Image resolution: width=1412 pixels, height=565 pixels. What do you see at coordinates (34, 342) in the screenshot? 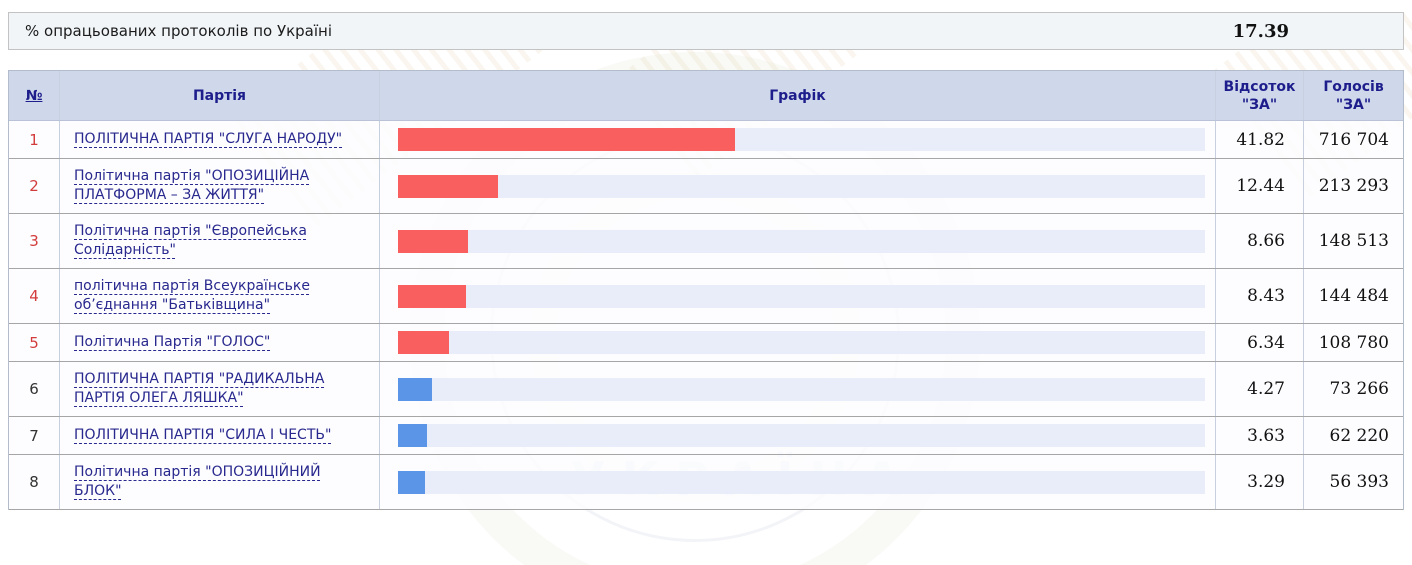
I see `row-number: 5` at bounding box center [34, 342].